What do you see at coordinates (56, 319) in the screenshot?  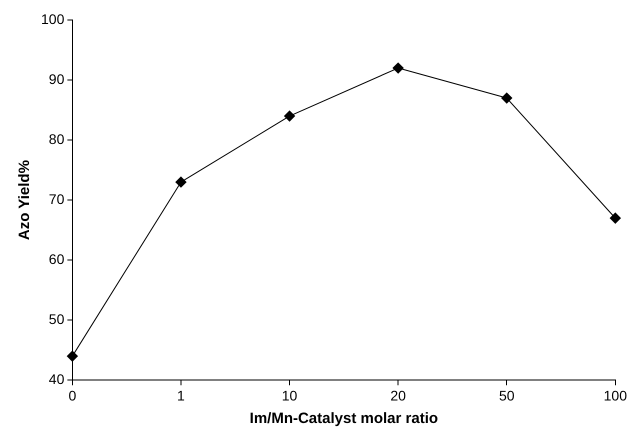 I see `y-tick-label: 50` at bounding box center [56, 319].